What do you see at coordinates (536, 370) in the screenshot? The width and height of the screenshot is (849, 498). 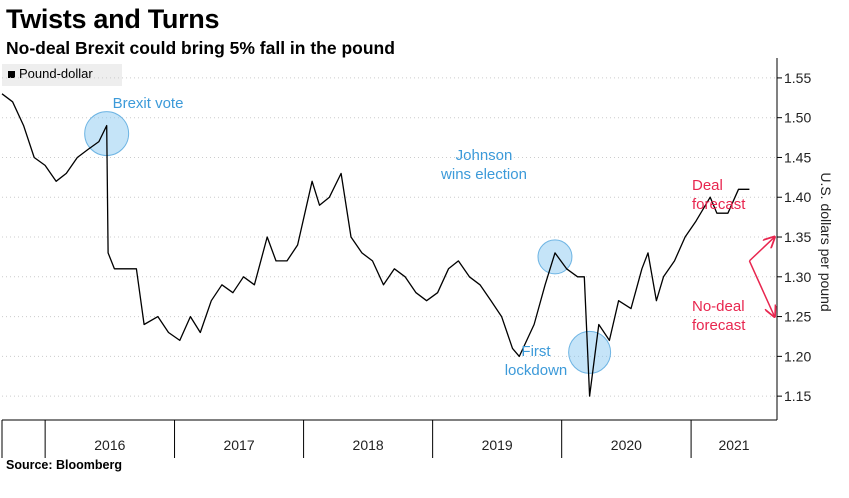 I see `annotation-text: lockdown` at bounding box center [536, 370].